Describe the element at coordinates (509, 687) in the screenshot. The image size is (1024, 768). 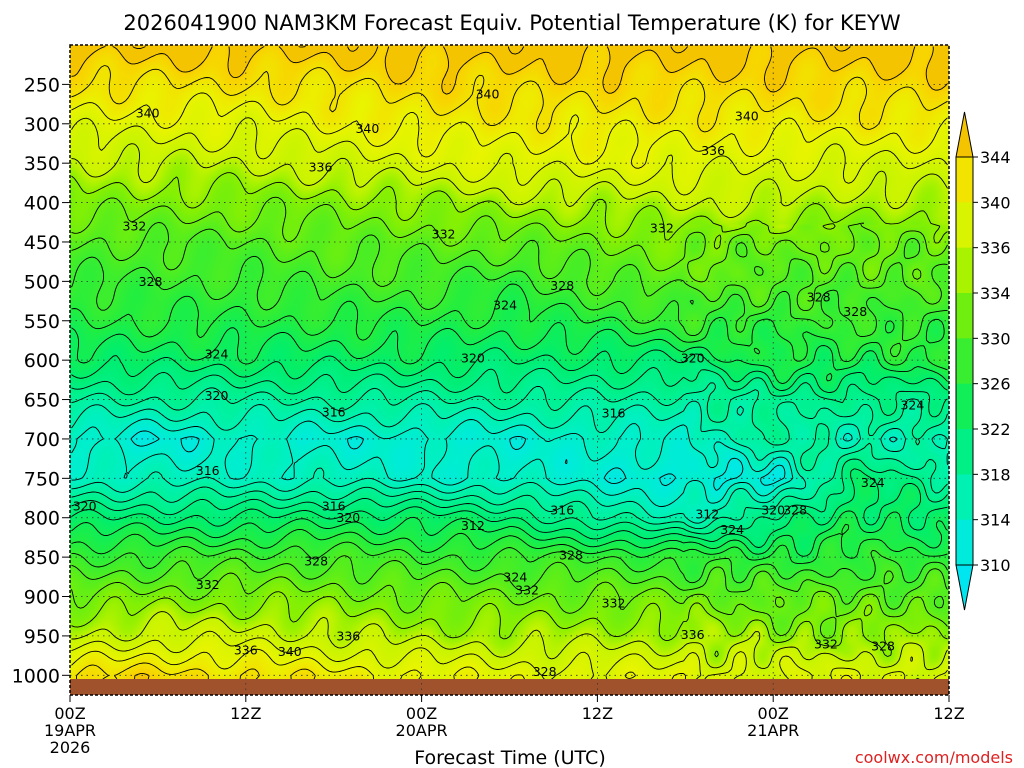
I see `ground-surface` at that location.